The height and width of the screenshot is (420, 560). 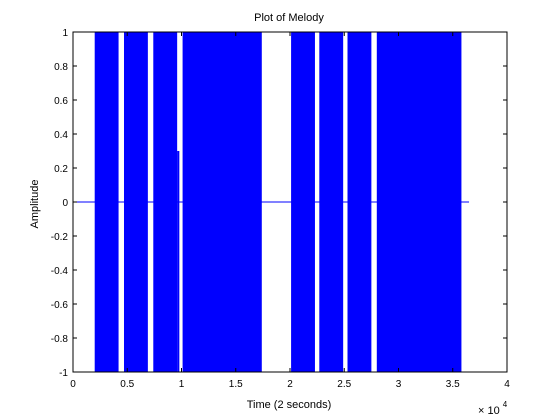 What do you see at coordinates (505, 404) in the screenshot?
I see `x-axis-scale-exponent: 4` at bounding box center [505, 404].